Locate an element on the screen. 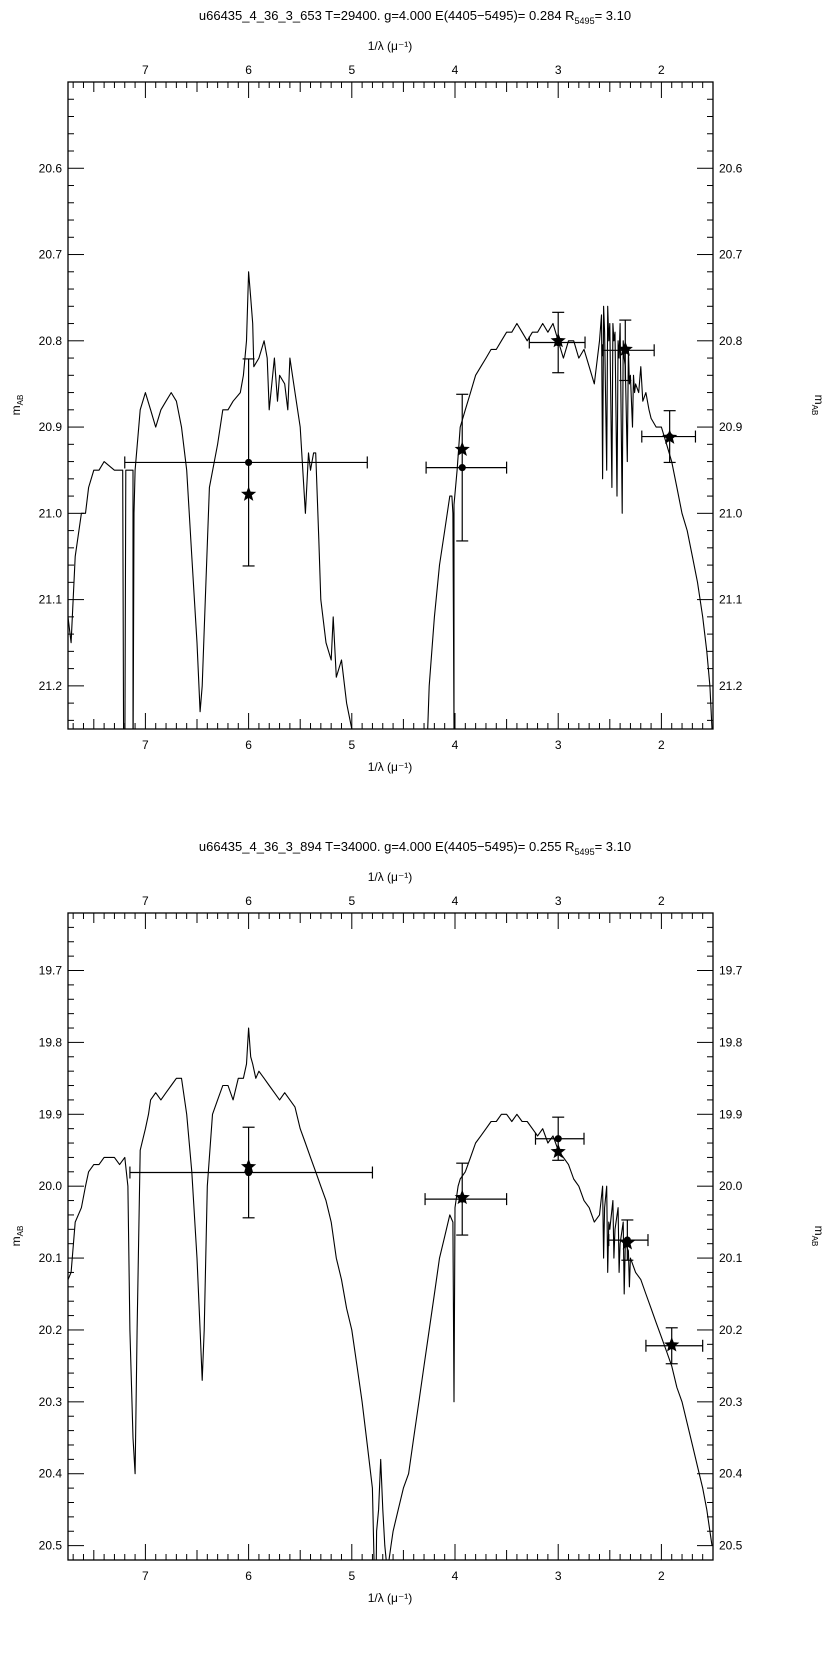 This screenshot has height=1666, width=830. y-tick-label: 20.6 is located at coordinates (51, 168).